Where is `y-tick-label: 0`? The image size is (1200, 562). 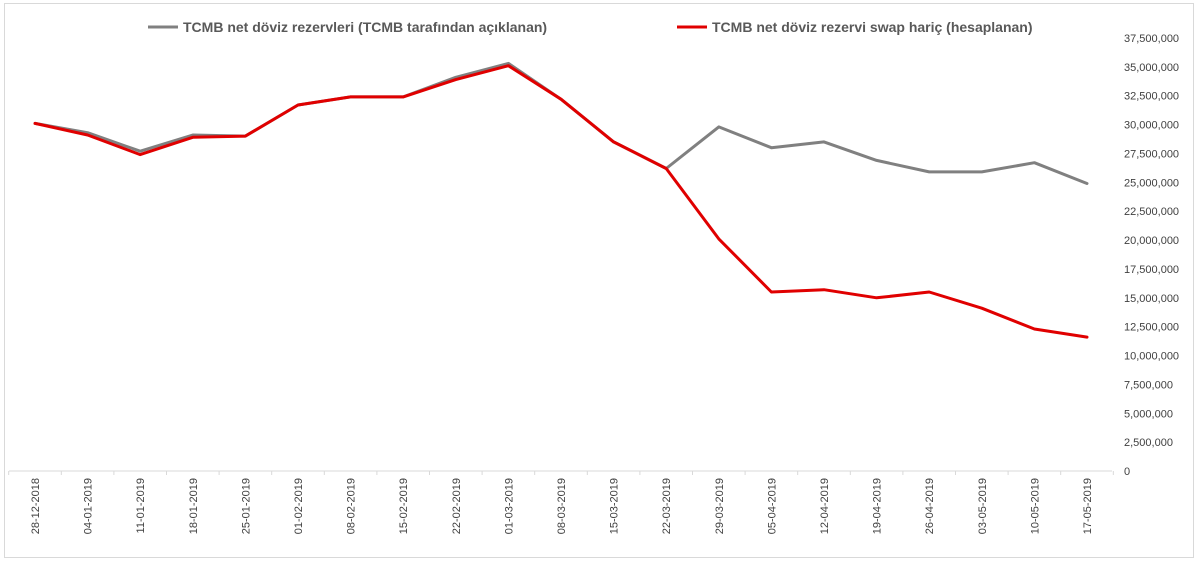 y-tick-label: 0 is located at coordinates (1127, 472).